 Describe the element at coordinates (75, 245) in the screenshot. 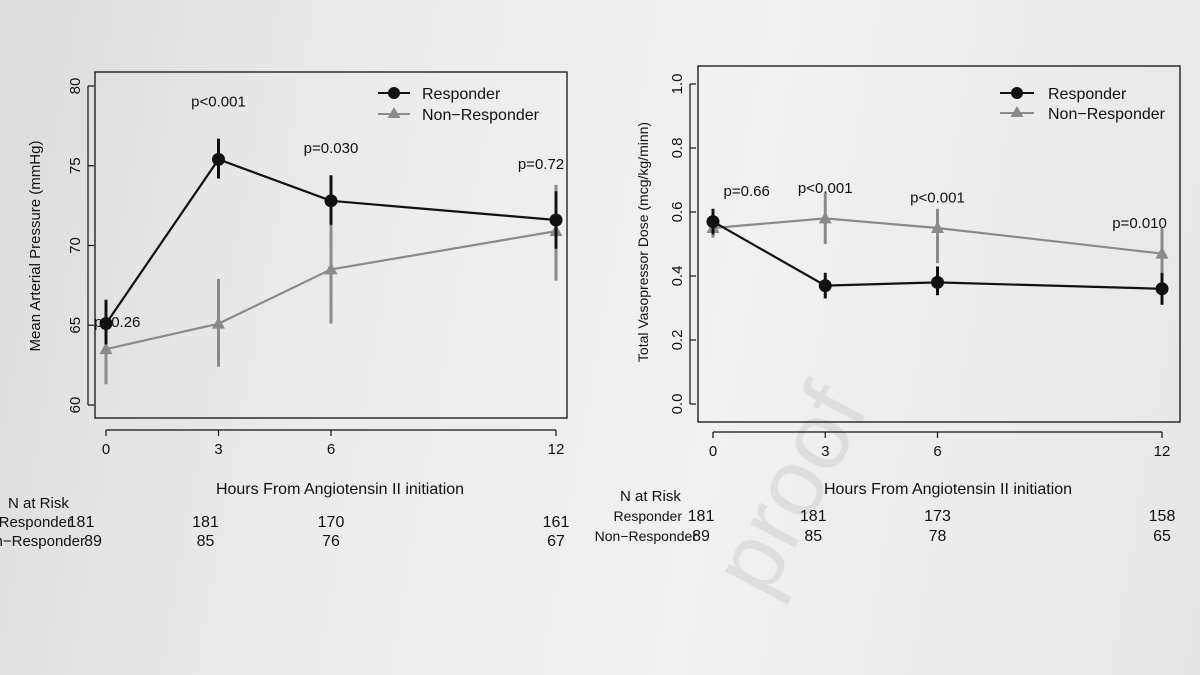

I see `y-tick-label: 70` at that location.